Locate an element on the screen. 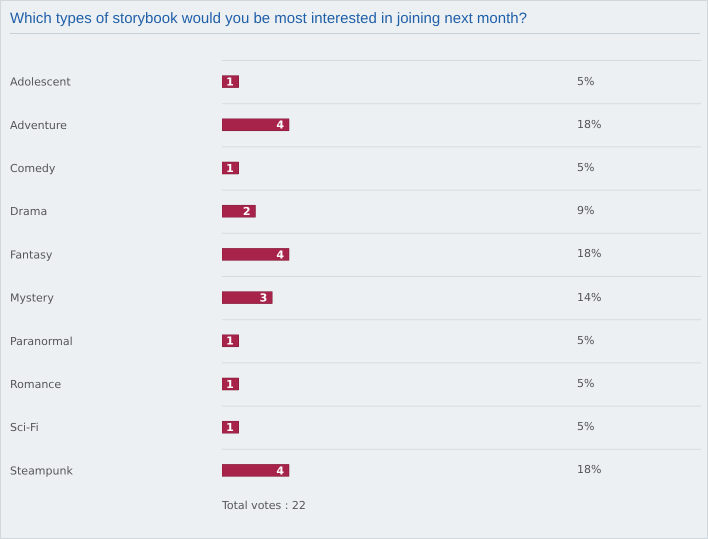  y-tick-label: Steampunk is located at coordinates (42, 471).